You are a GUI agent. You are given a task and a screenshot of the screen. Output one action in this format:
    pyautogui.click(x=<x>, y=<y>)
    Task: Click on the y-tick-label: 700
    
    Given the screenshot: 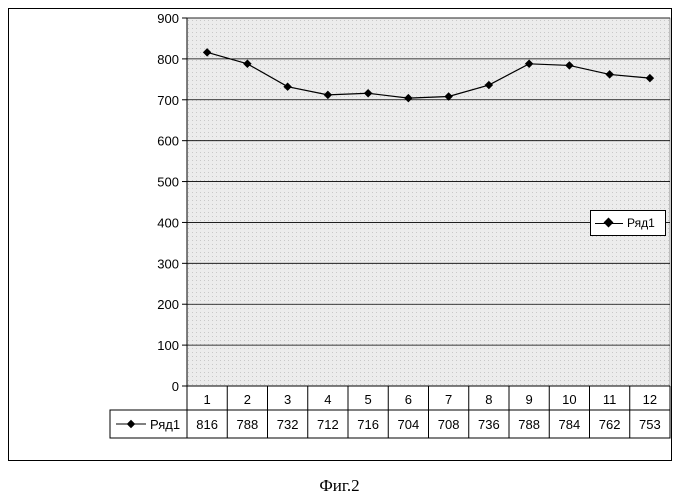 What is the action you would take?
    pyautogui.click(x=168, y=100)
    